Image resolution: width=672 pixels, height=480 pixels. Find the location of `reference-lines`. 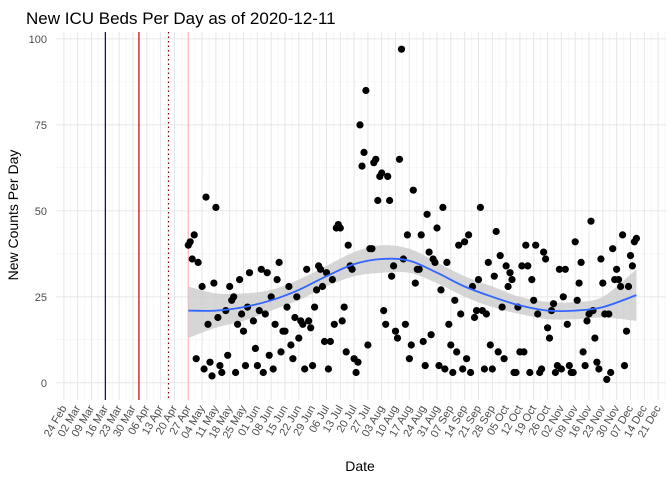

reference-lines is located at coordinates (146, 216).